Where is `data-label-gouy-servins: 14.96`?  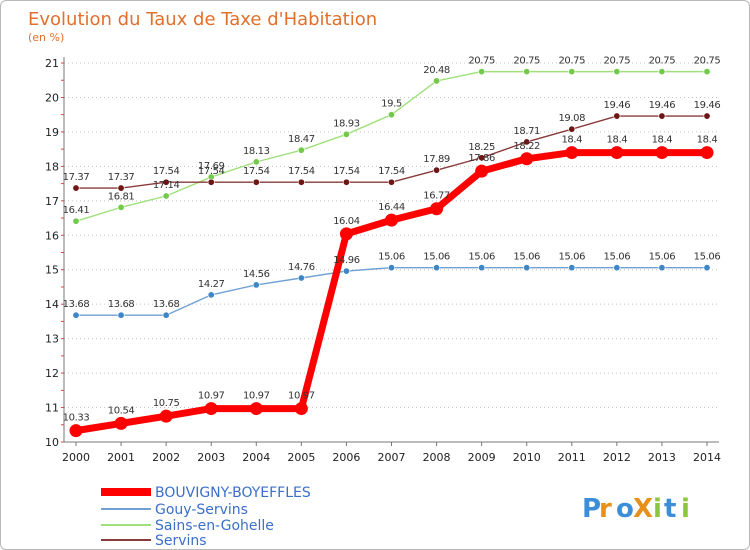
data-label-gouy-servins: 14.96 is located at coordinates (346, 260).